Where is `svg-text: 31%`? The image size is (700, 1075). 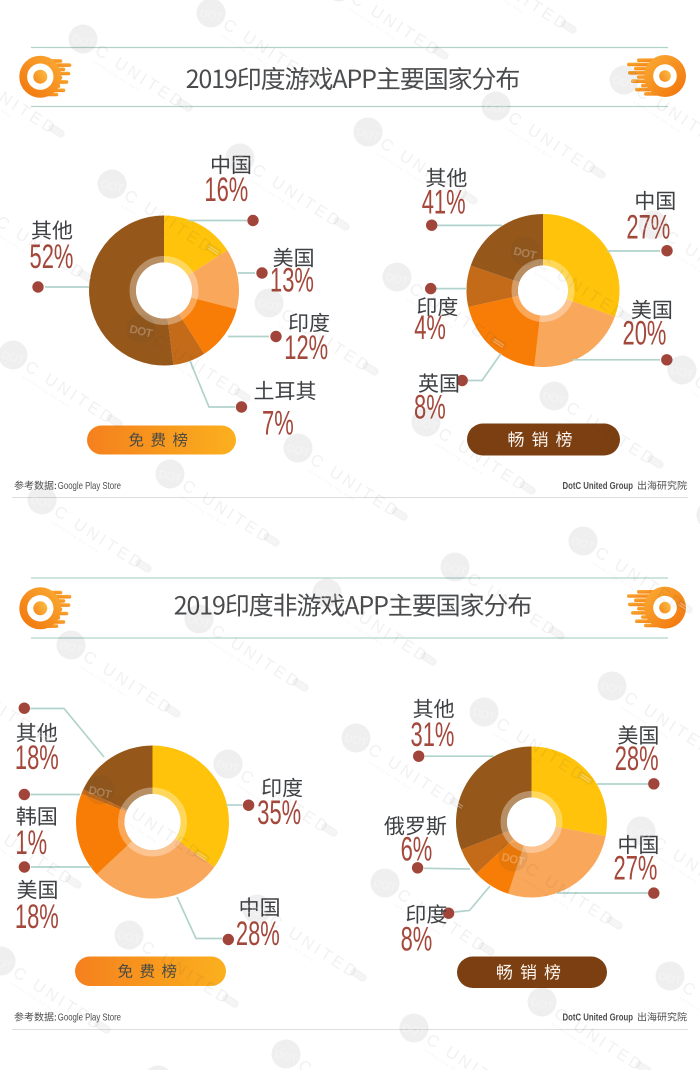 svg-text: 31% is located at coordinates (433, 735).